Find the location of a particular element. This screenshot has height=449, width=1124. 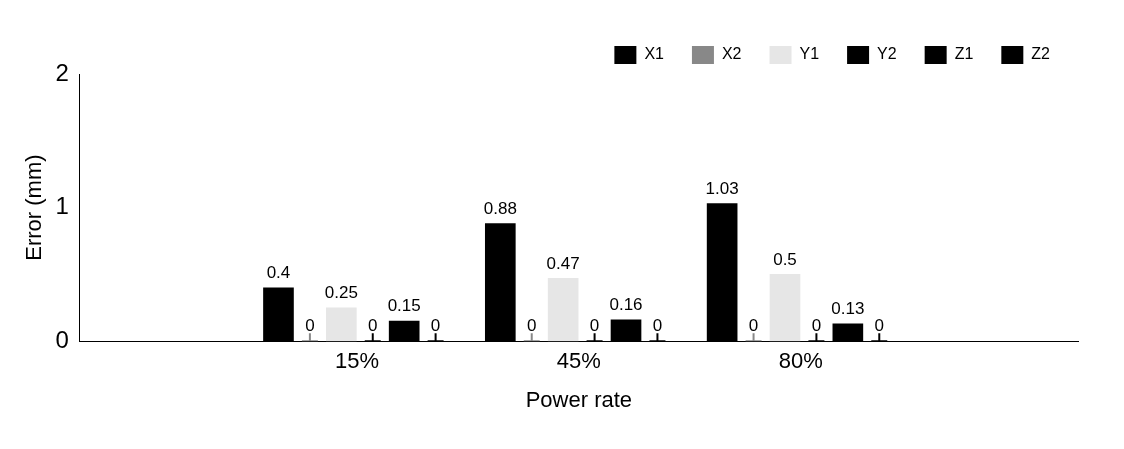

data-label: 0.25 is located at coordinates (341, 292).